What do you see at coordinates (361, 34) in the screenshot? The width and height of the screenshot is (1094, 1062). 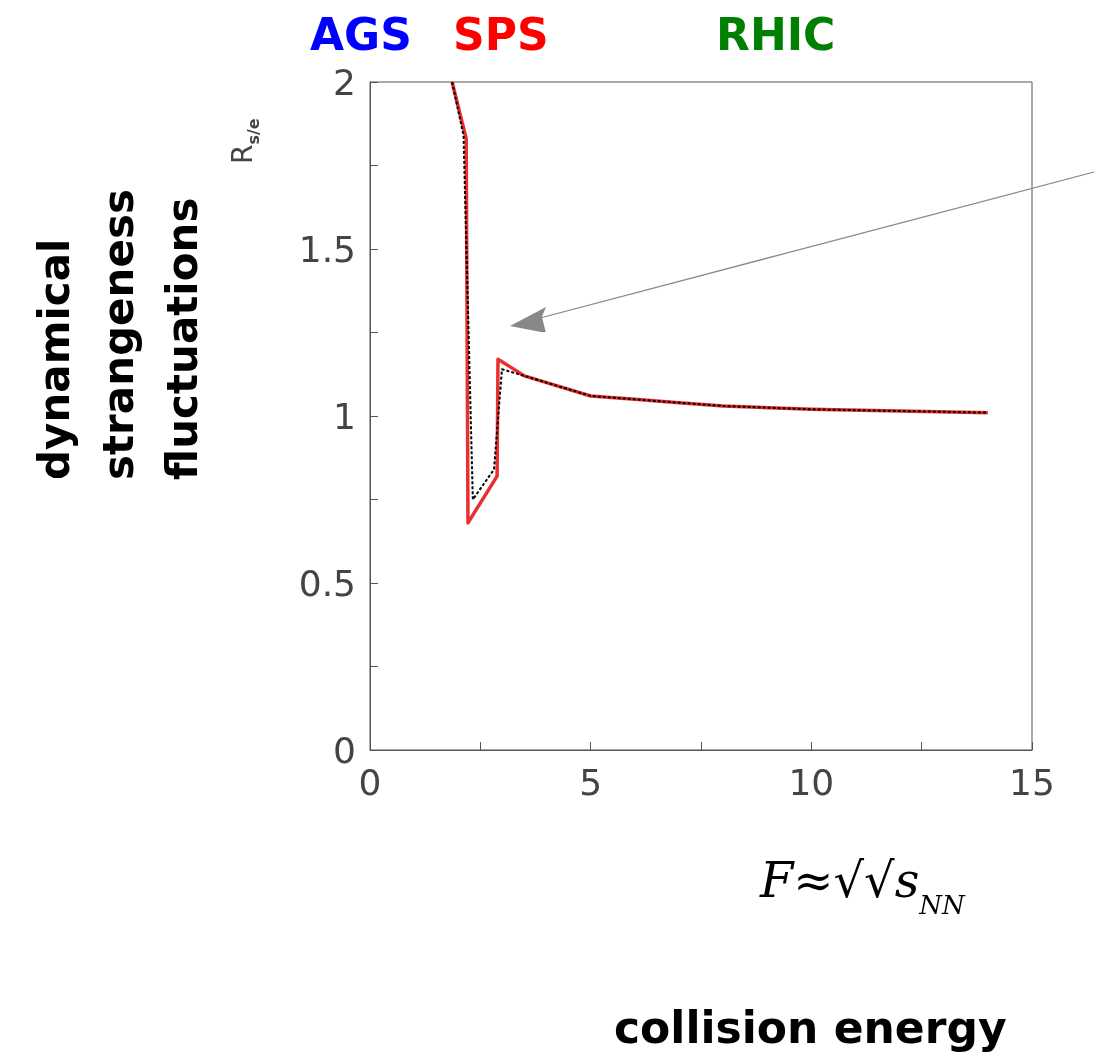 I see `text: AGS` at bounding box center [361, 34].